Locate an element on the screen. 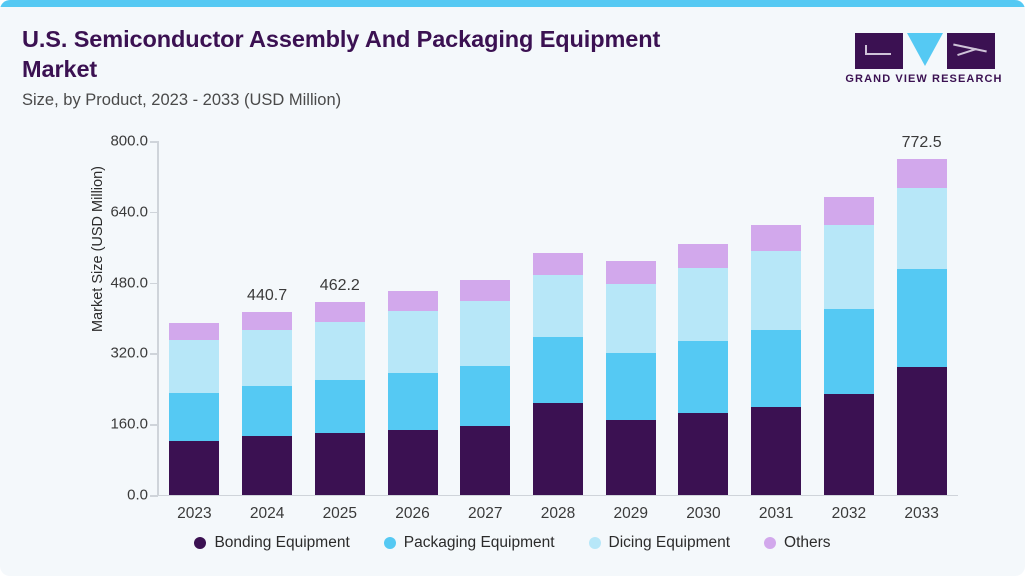 The width and height of the screenshot is (1025, 576). y-axis-tick-label: 320.0 is located at coordinates (129, 353).